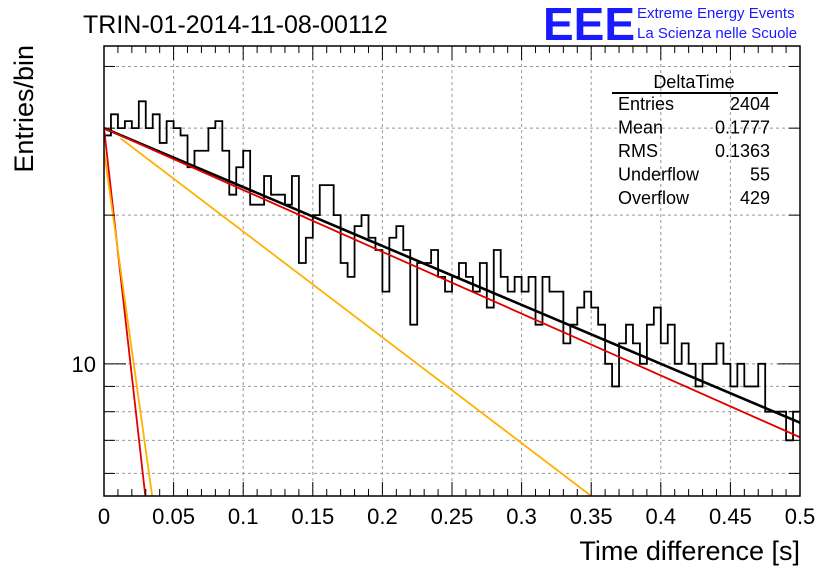 This screenshot has width=836, height=572. What do you see at coordinates (104, 516) in the screenshot?
I see `x-tick-label: 0` at bounding box center [104, 516].